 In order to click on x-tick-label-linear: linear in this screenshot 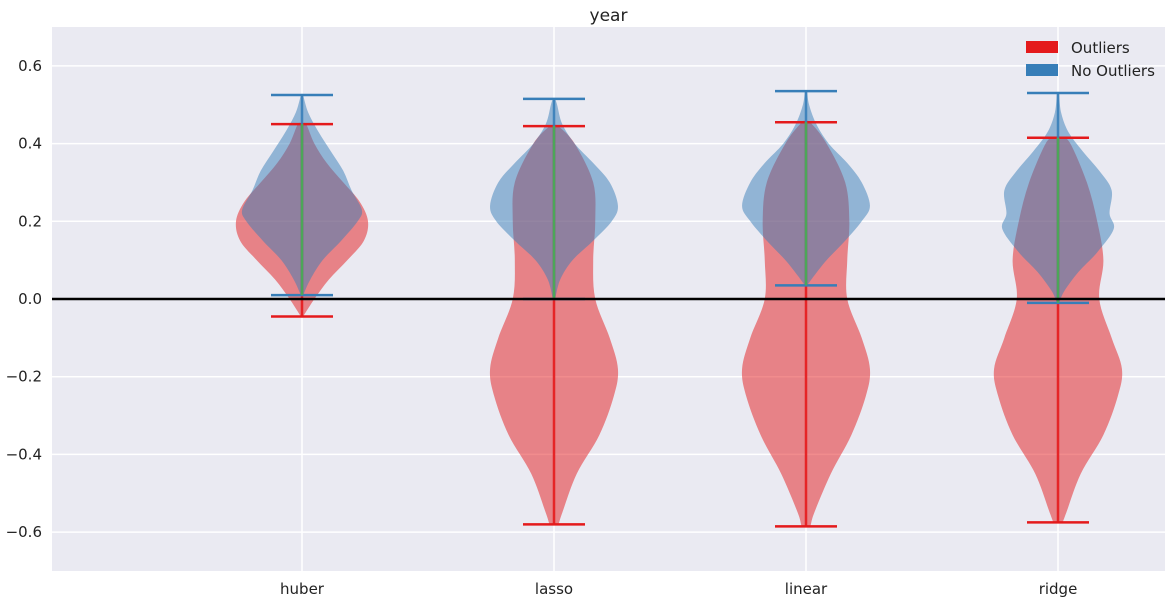, I will do `click(806, 589)`.